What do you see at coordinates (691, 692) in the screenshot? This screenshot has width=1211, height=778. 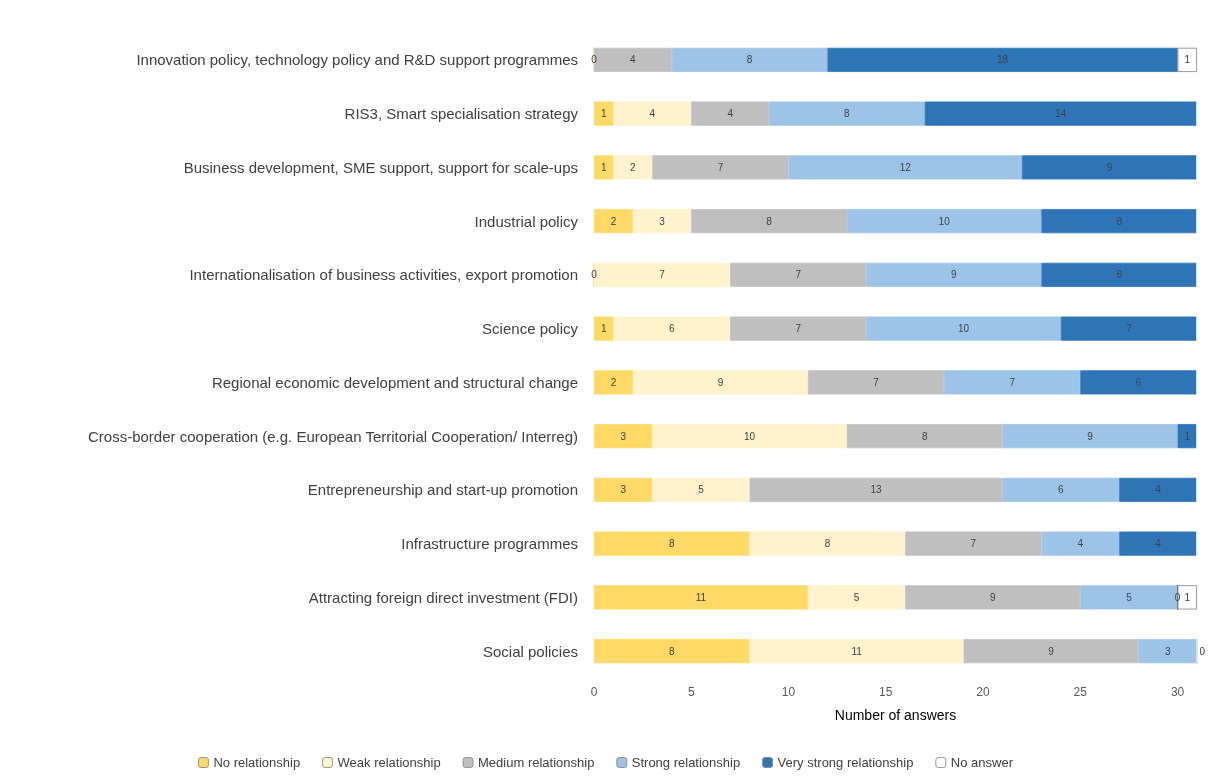 I see `x-tick-label: 5` at bounding box center [691, 692].